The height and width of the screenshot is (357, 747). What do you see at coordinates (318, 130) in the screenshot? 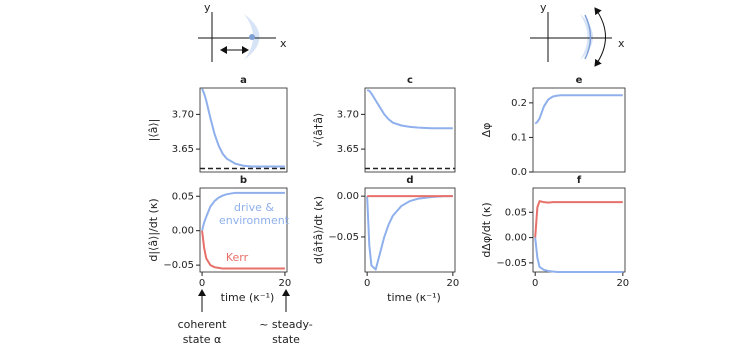
I see `y-axis-label: √⟨â†â⟩` at bounding box center [318, 130].